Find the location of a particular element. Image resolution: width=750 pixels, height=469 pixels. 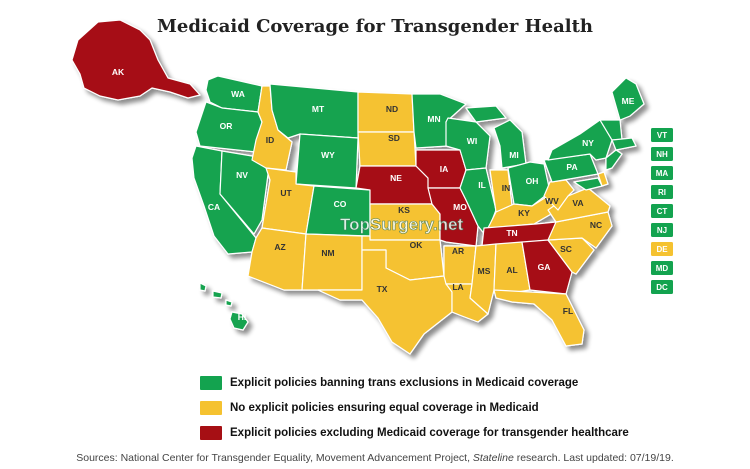

state-fl is located at coordinates (539, 318).